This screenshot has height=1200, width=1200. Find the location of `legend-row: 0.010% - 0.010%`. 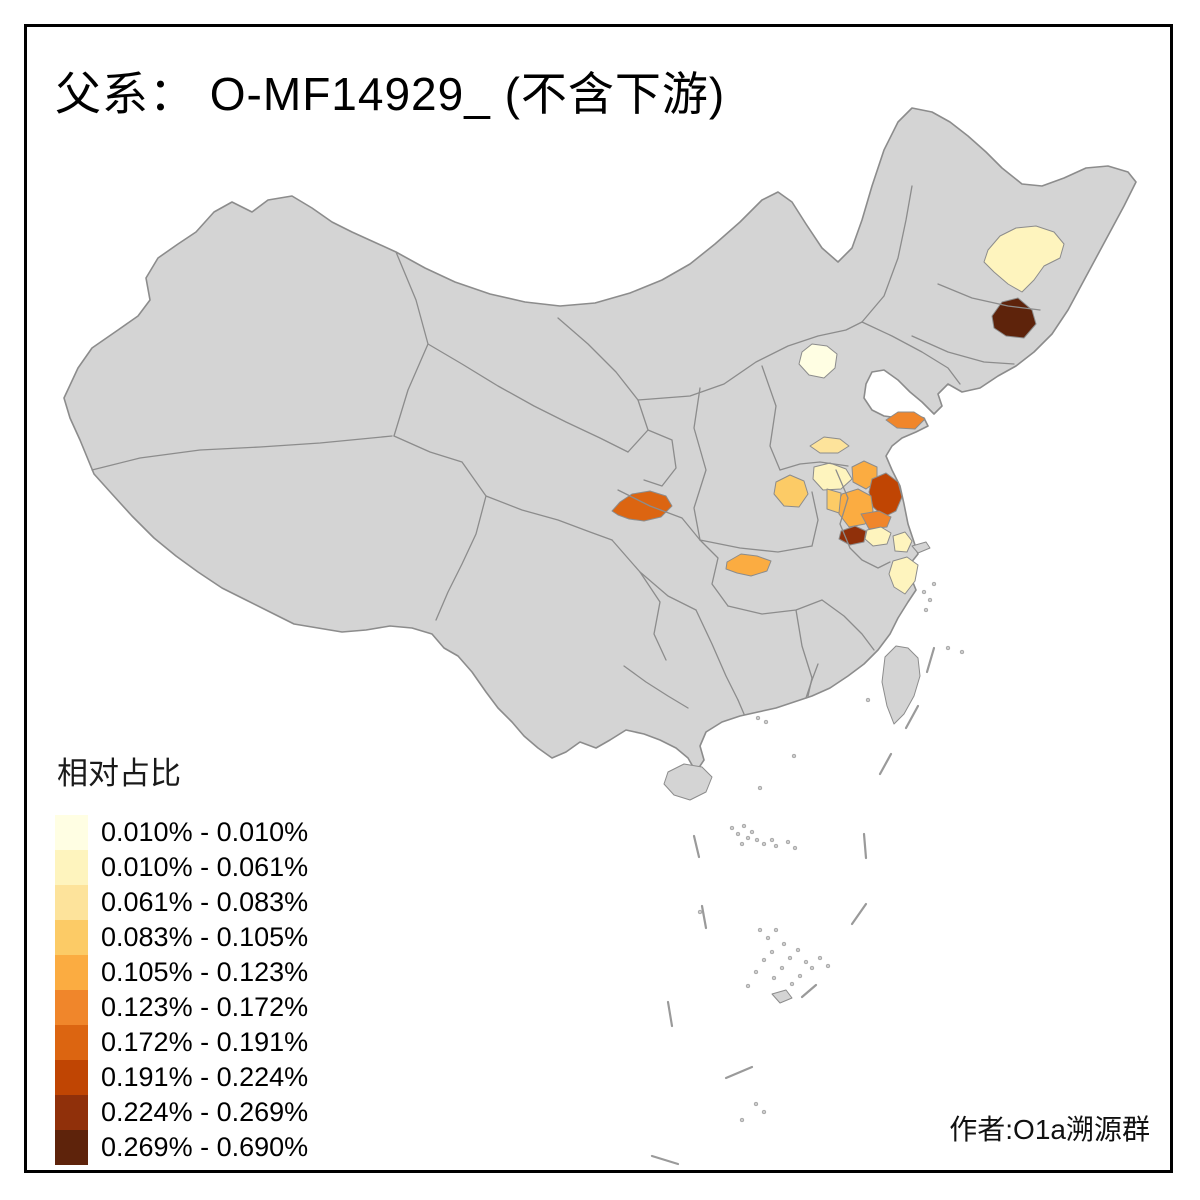

legend-row: 0.010% - 0.010% is located at coordinates (181, 832).